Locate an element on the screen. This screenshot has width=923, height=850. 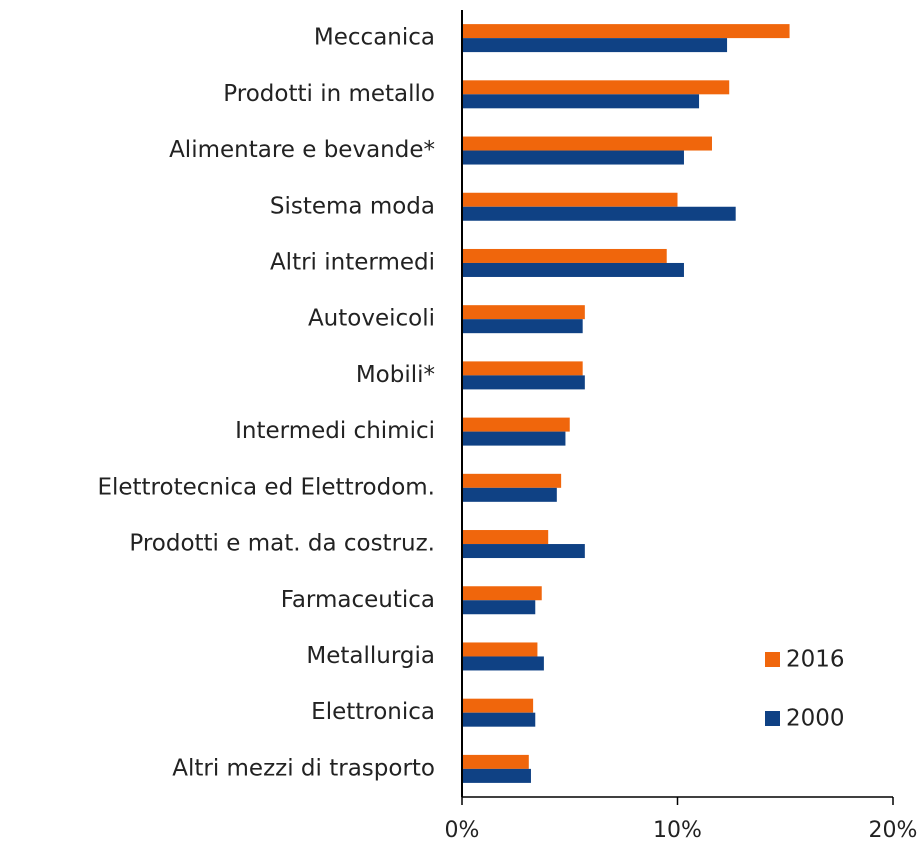
category-label: Elettronica is located at coordinates (373, 712).